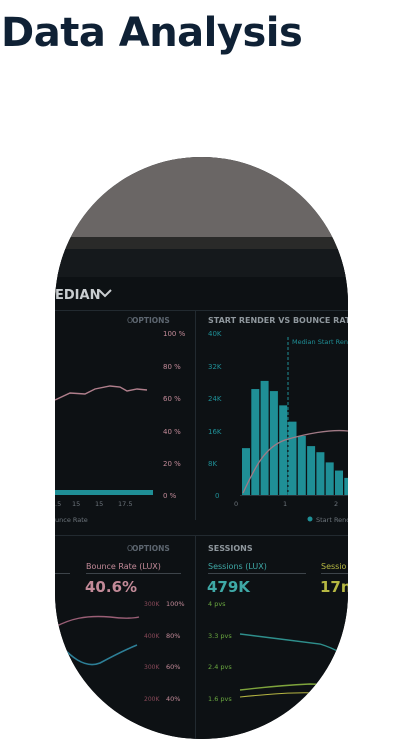 This screenshot has height=739, width=401. What do you see at coordinates (217, 604) in the screenshot?
I see `tick-label: 4 pvs` at bounding box center [217, 604].